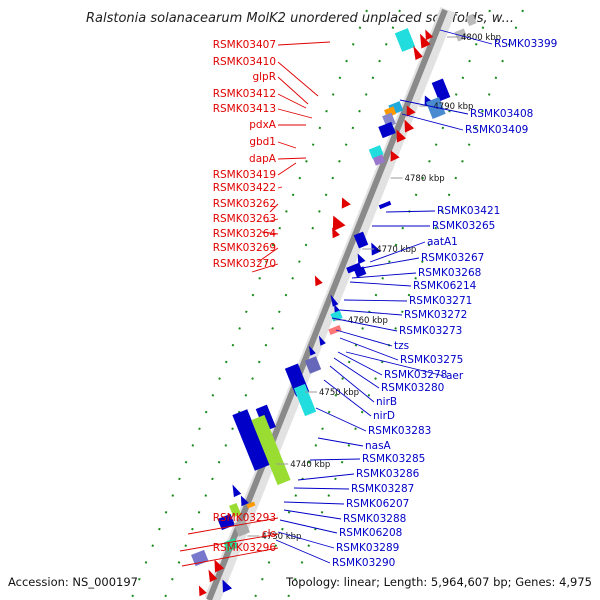  I want to click on gene-label-left: RSMK03412, so click(244, 94).